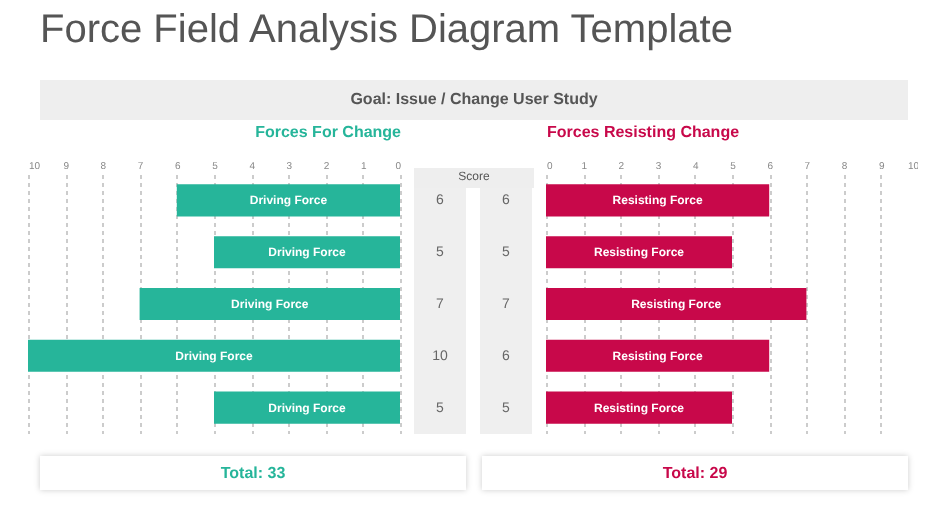  What do you see at coordinates (474, 100) in the screenshot?
I see `text: Goal: Issue / Change User Study` at bounding box center [474, 100].